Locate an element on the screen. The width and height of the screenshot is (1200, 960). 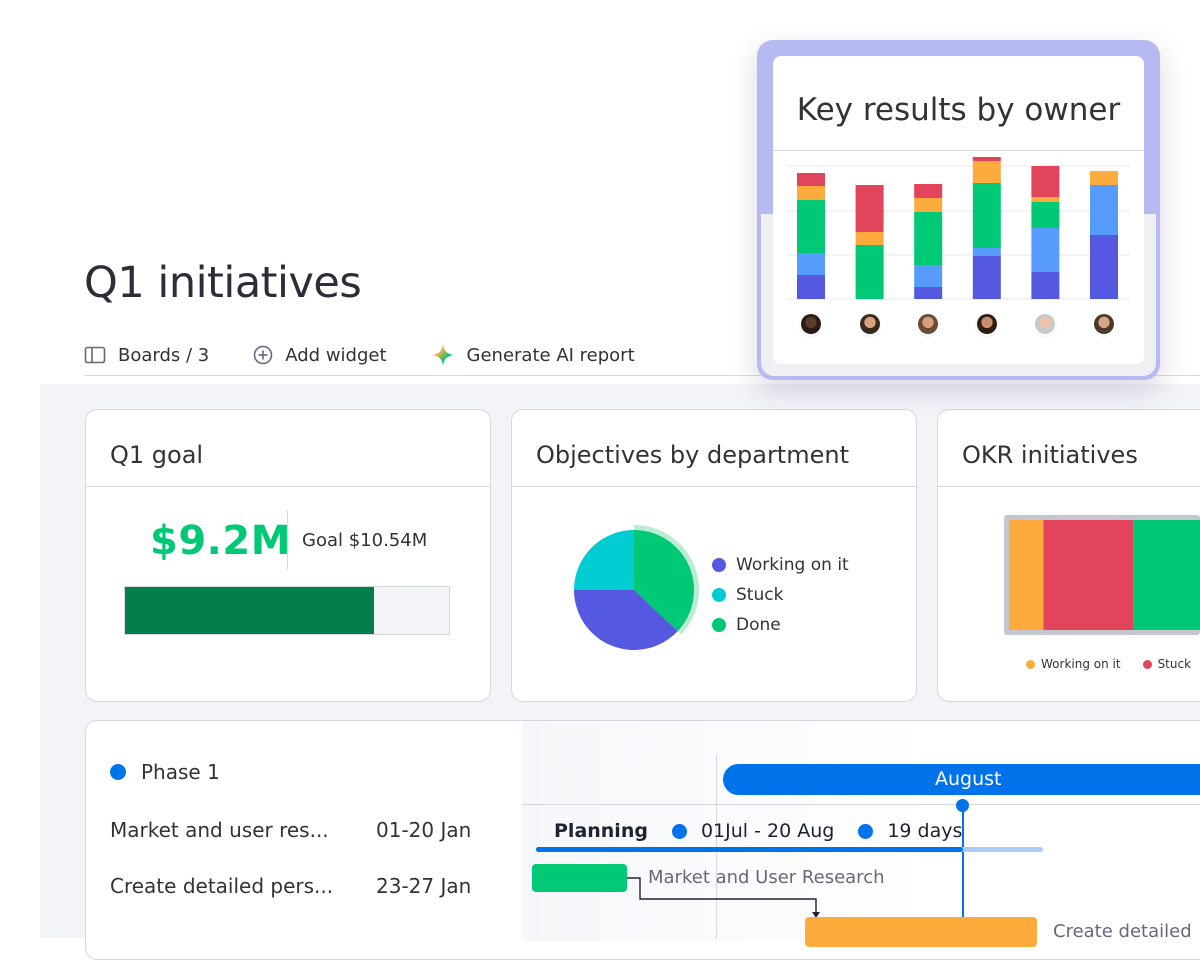
okr-legend-label-stuck: Stuck is located at coordinates (1174, 664).